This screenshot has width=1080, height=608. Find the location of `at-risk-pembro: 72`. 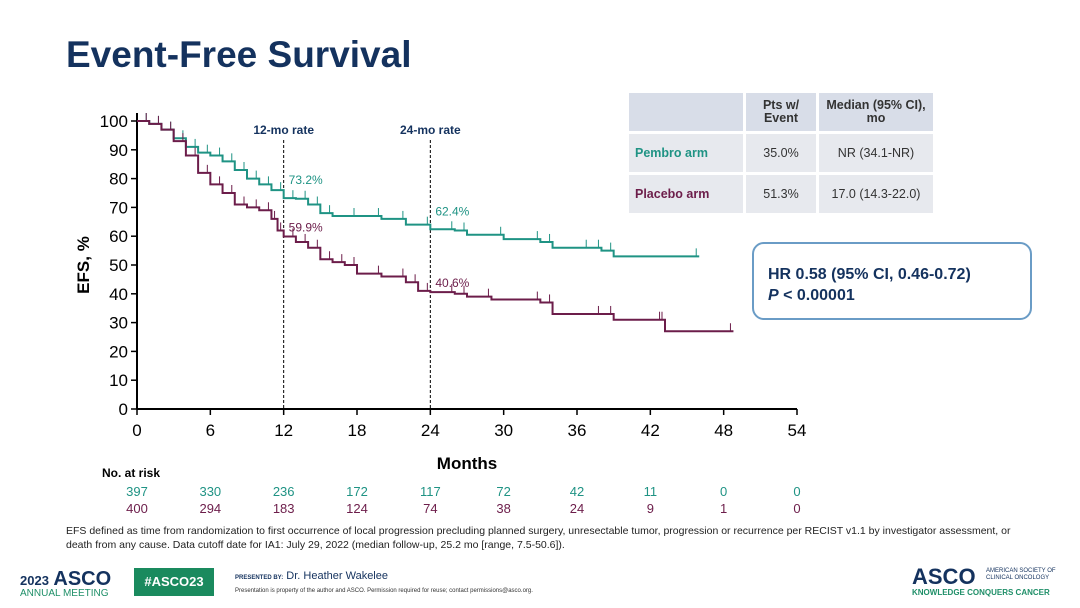

at-risk-pembro: 72 is located at coordinates (503, 491).